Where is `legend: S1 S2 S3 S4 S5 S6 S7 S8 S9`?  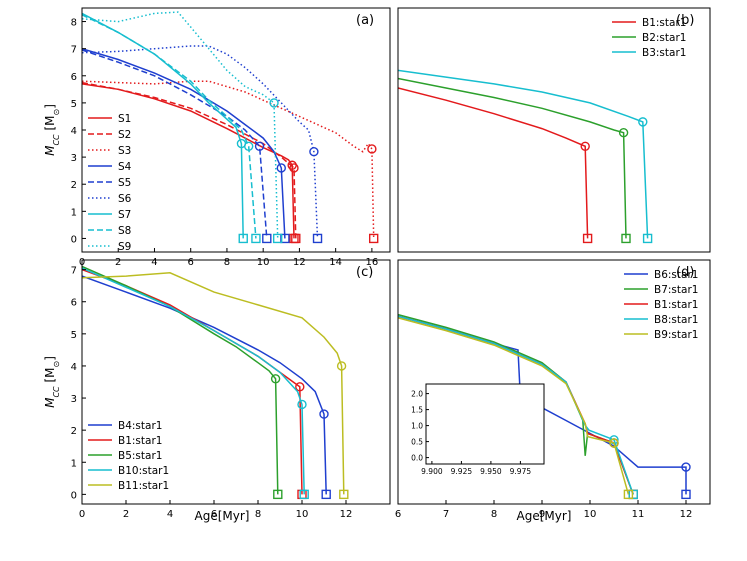
legend: S1 S2 S3 S4 S5 S6 S7 S8 S9 is located at coordinates (110, 183).